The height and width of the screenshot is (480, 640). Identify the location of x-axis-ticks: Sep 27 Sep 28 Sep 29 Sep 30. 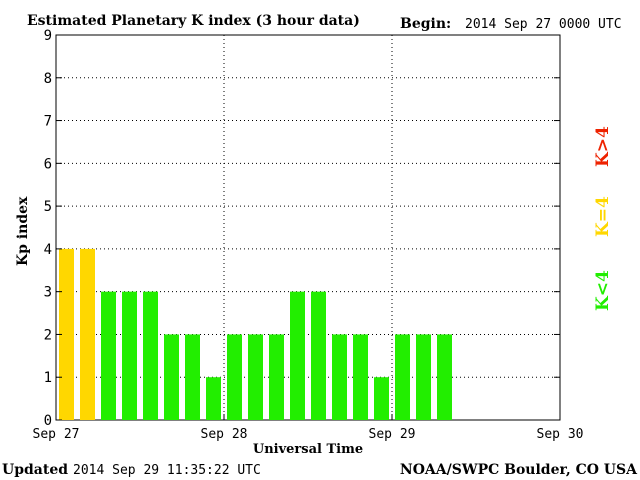
(308, 428).